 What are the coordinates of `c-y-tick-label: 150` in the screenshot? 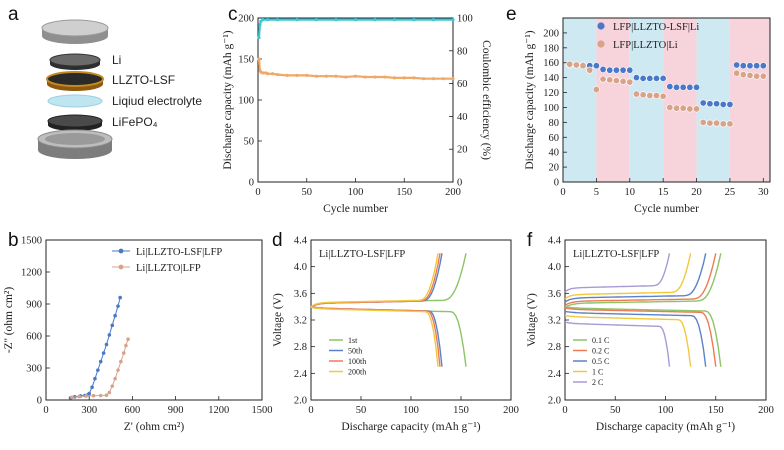 It's located at (246, 60).